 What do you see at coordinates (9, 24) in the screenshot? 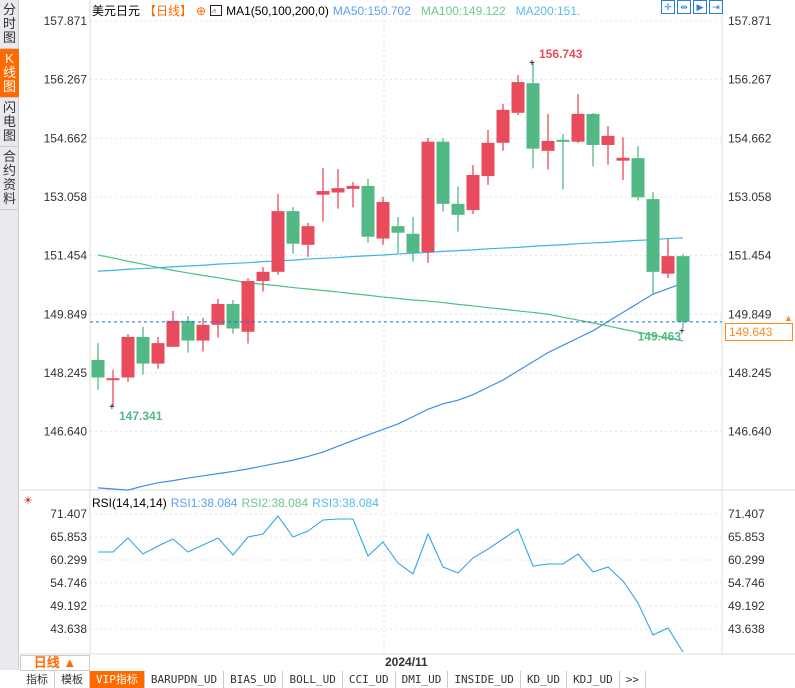
I see `sidebar-tab-timeshare: 分时图` at bounding box center [9, 24].